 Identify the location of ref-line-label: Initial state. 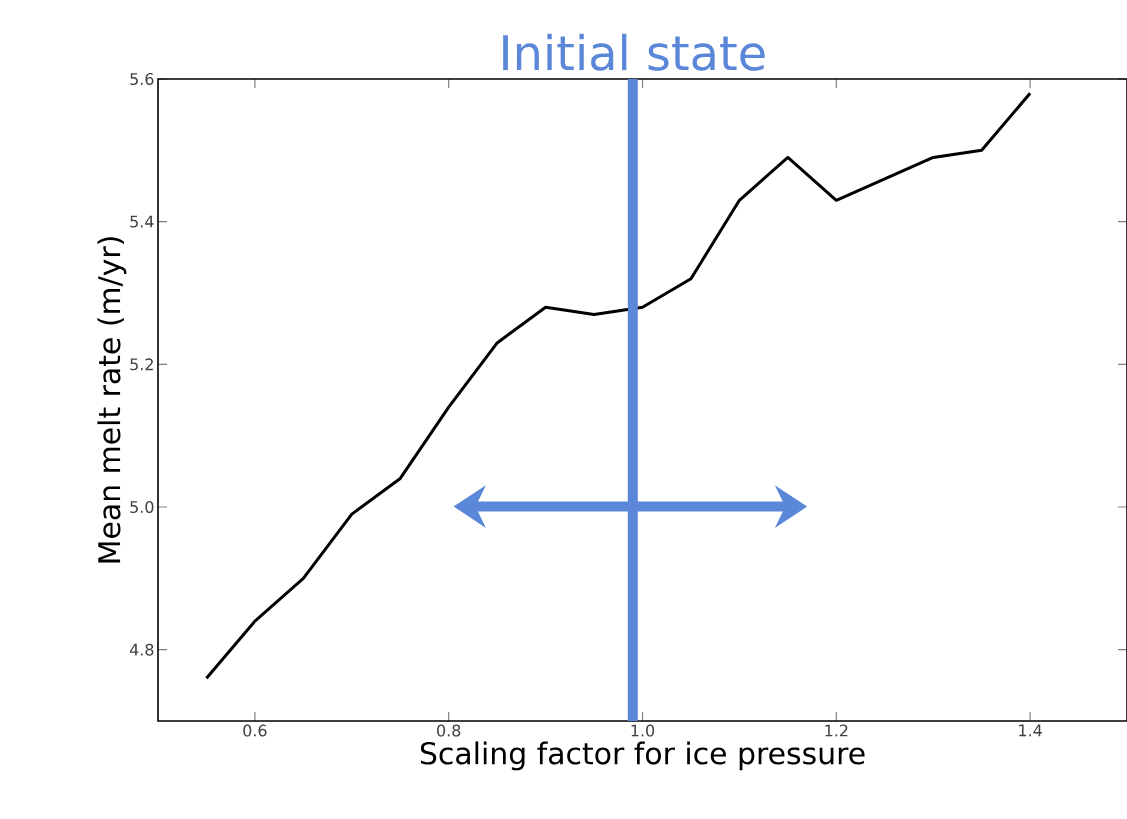
(634, 52).